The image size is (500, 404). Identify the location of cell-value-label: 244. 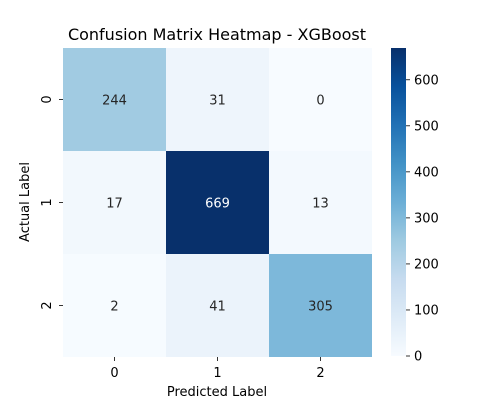
(114, 101).